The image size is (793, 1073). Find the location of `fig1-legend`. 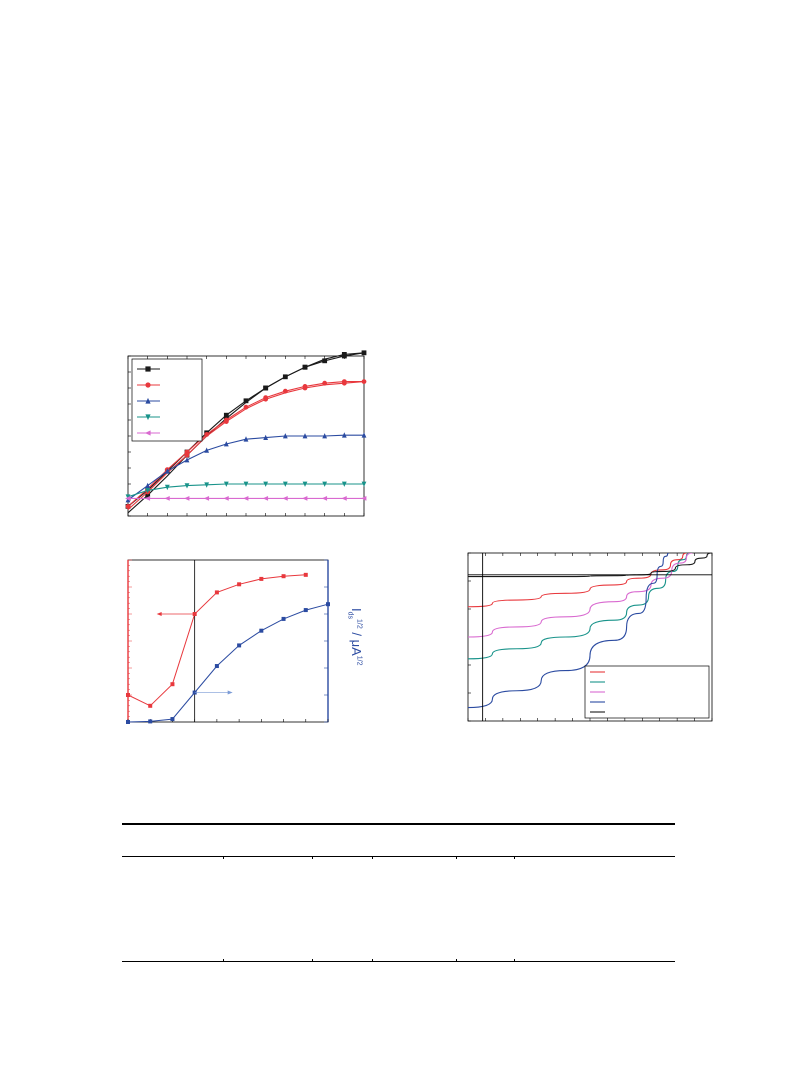

fig1-legend is located at coordinates (167, 400).